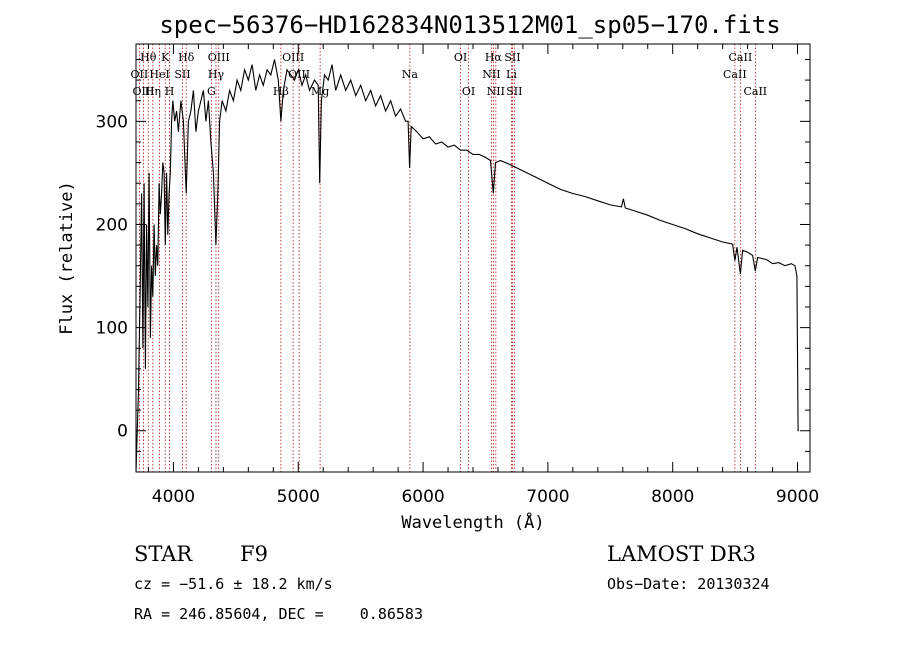  Describe the element at coordinates (165, 57) in the screenshot. I see `spectral-line-label: K` at that location.